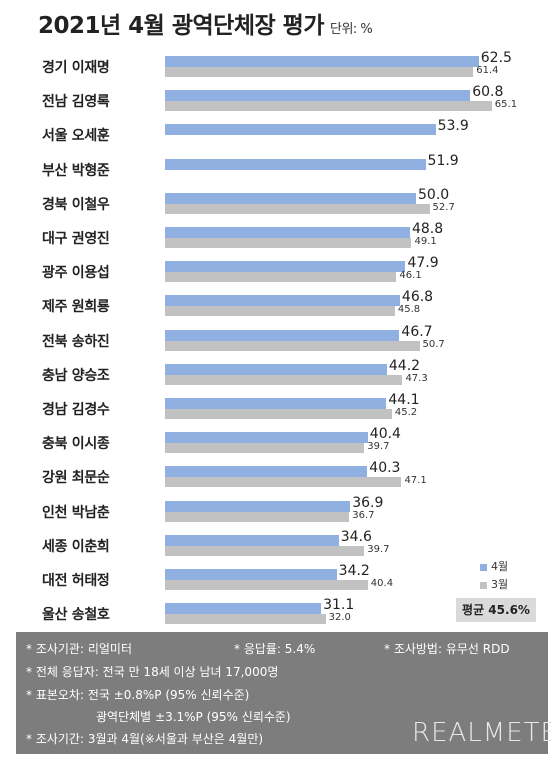  Describe the element at coordinates (496, 610) in the screenshot. I see `average-badge: 평균 45.6%` at that location.